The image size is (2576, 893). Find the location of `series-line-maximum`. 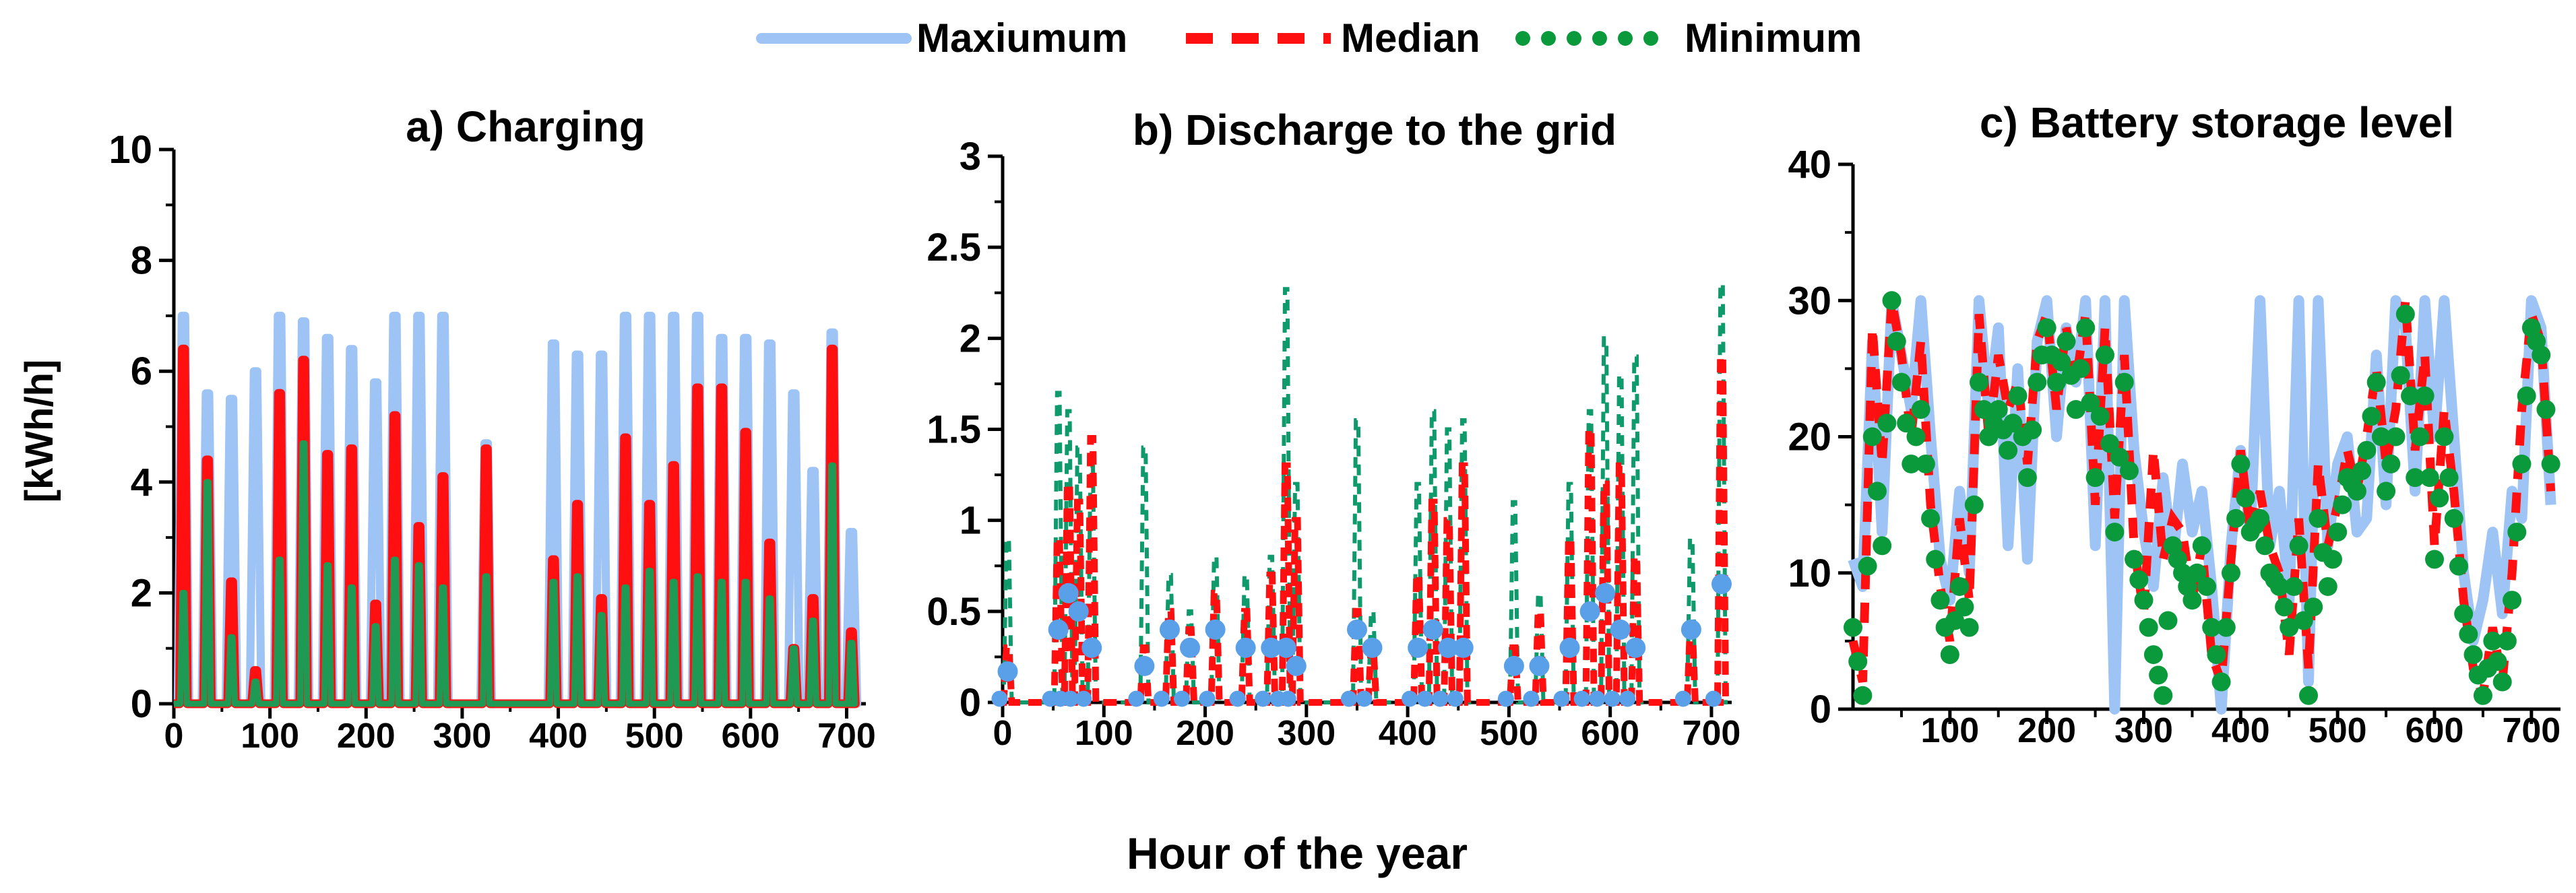

series-line-maximum is located at coordinates (2202, 505).